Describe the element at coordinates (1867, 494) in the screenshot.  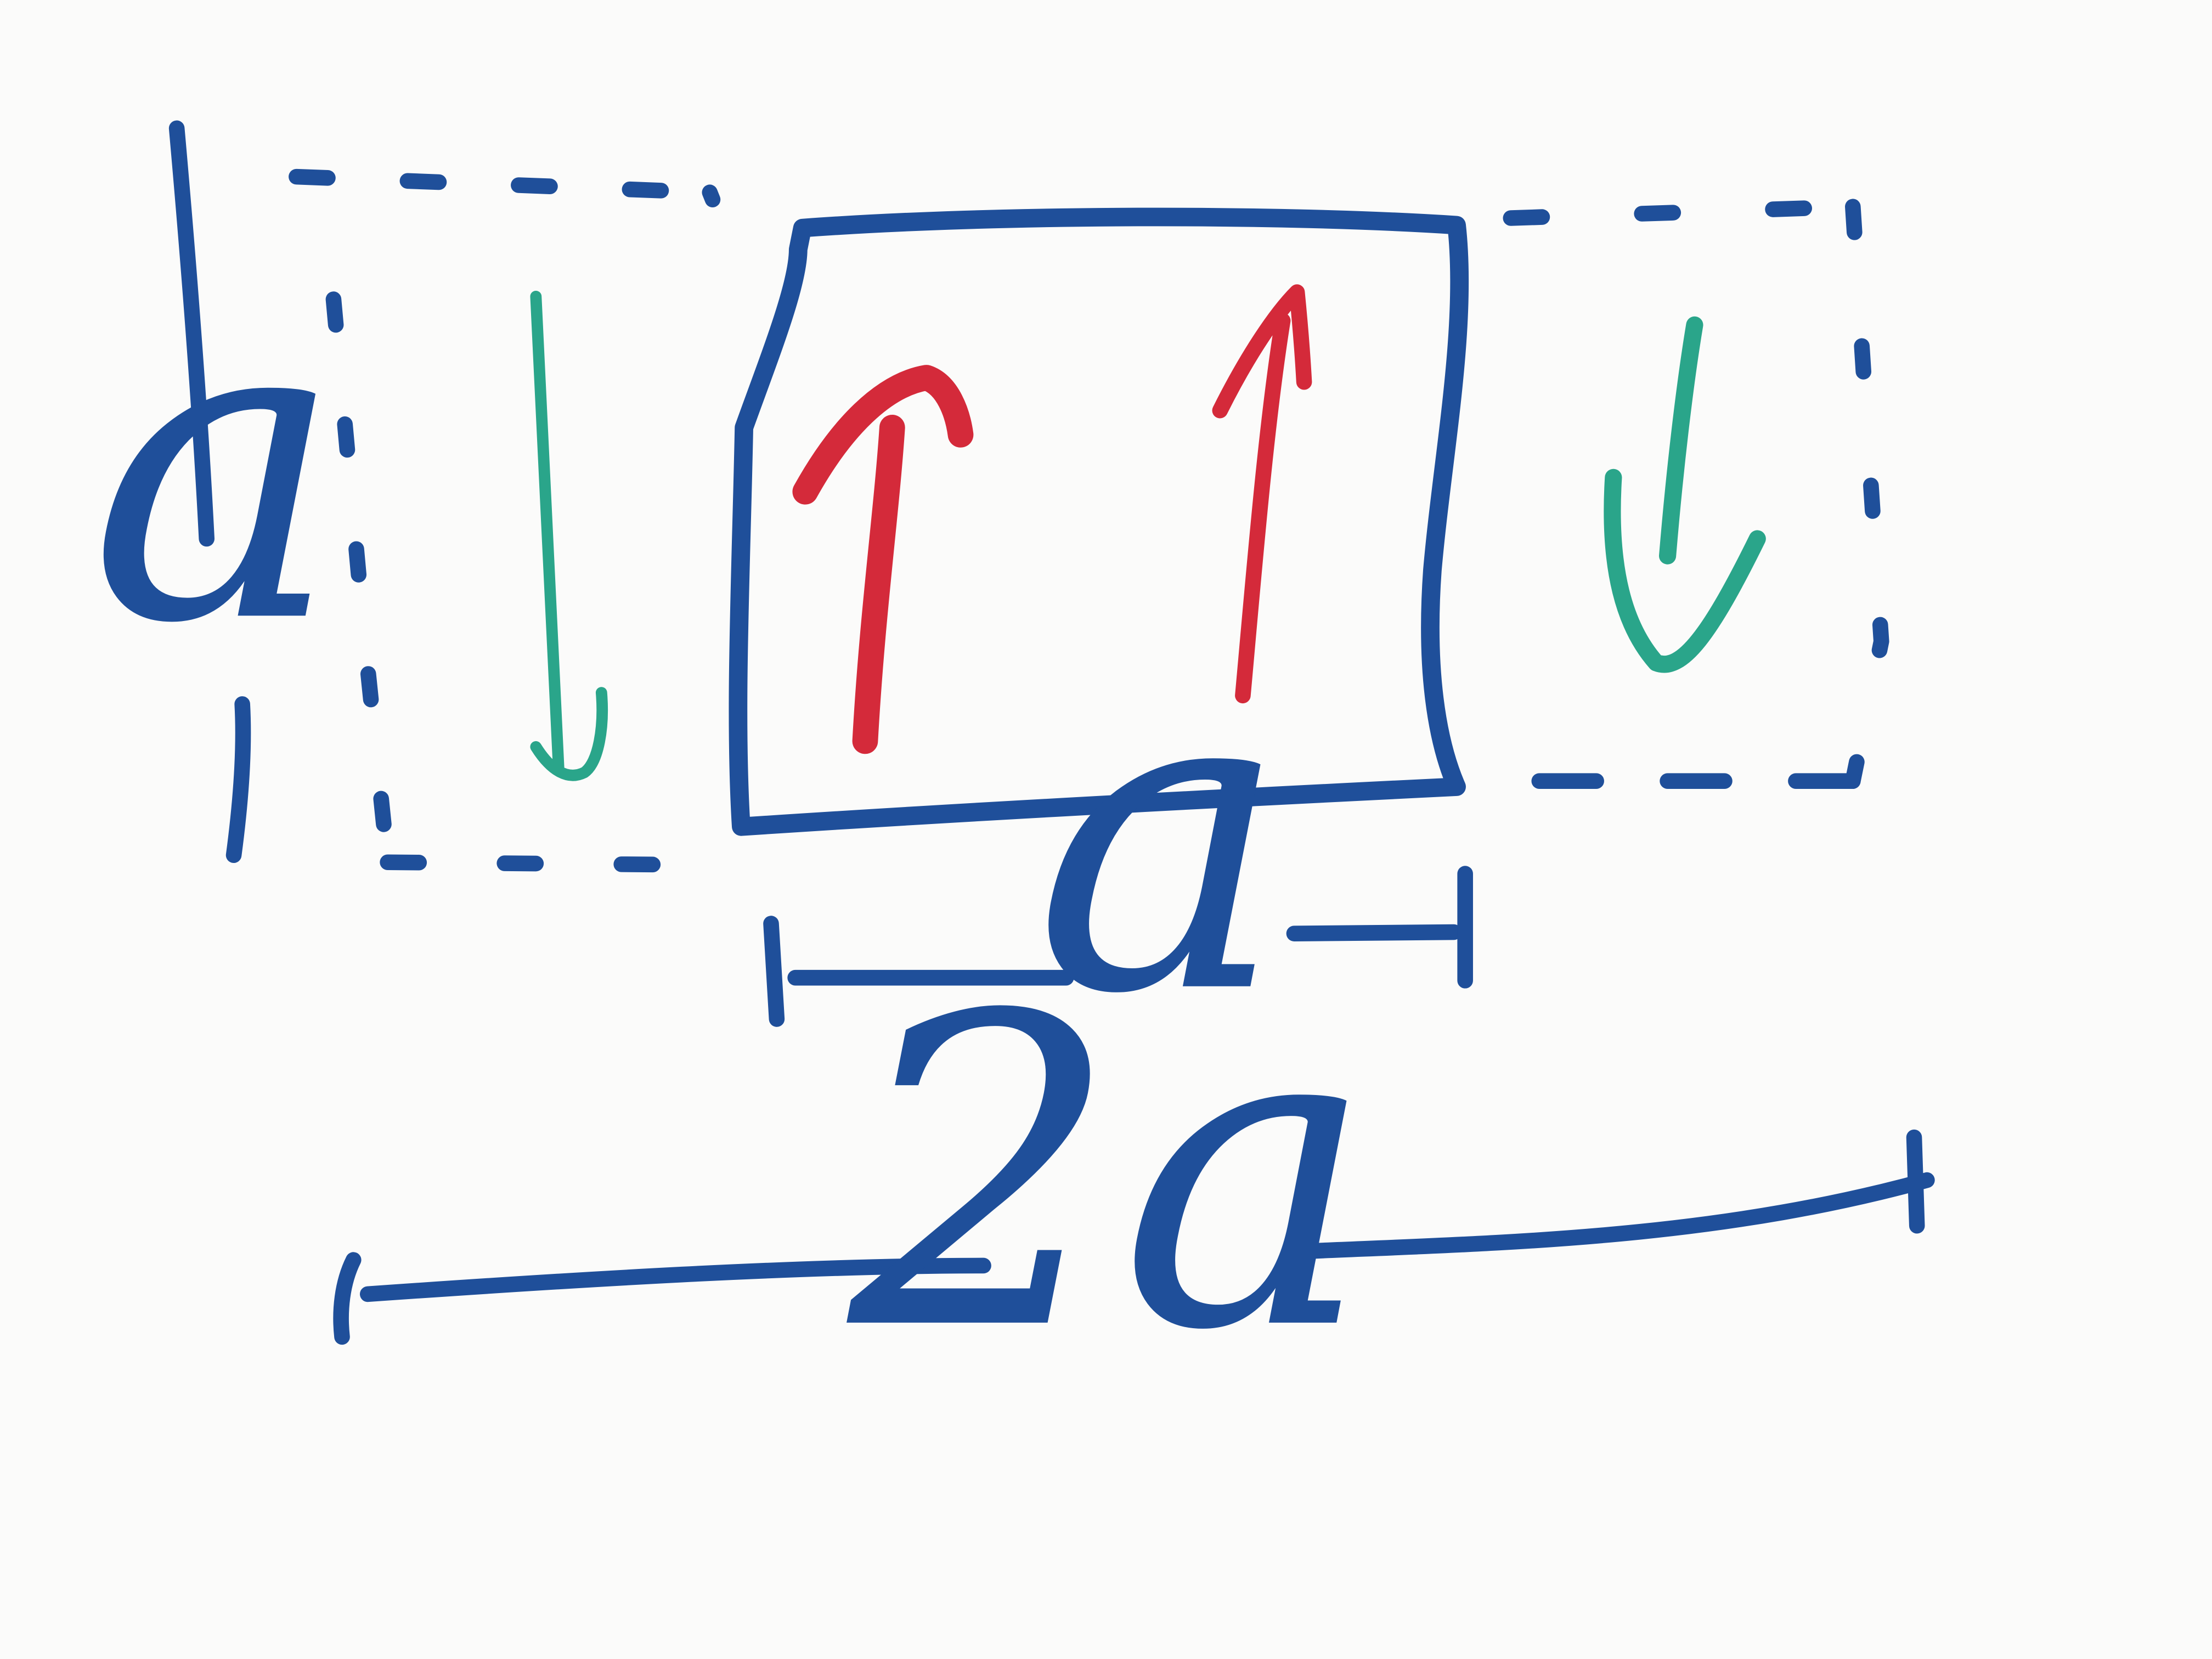
I see `right-dashed-box-side` at that location.